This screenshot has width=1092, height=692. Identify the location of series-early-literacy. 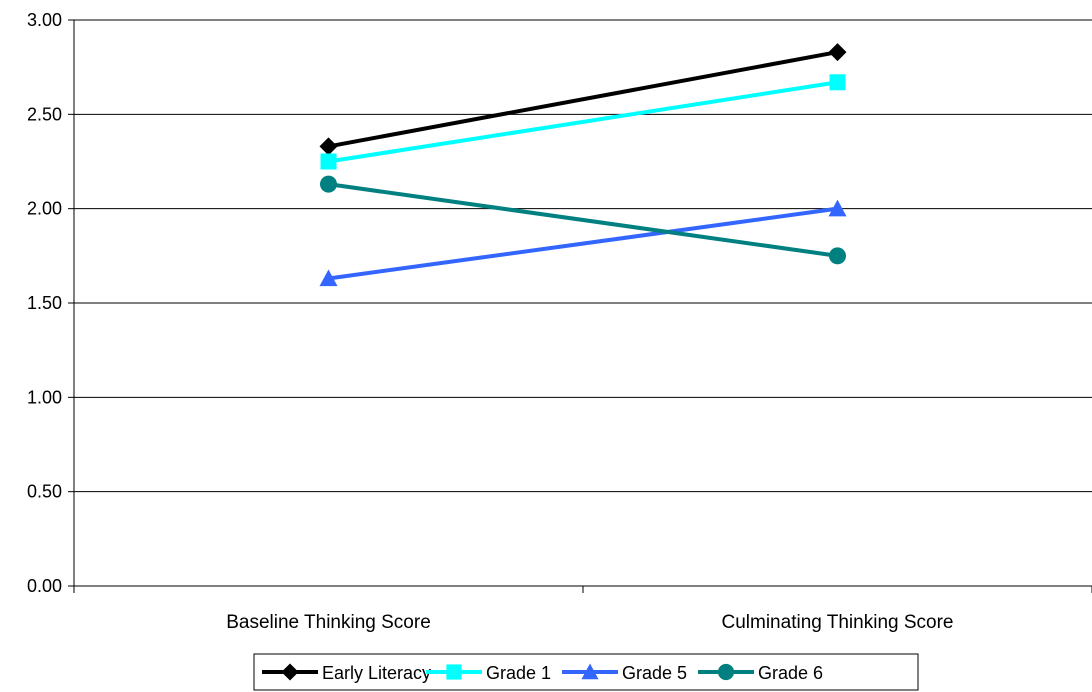
(583, 99).